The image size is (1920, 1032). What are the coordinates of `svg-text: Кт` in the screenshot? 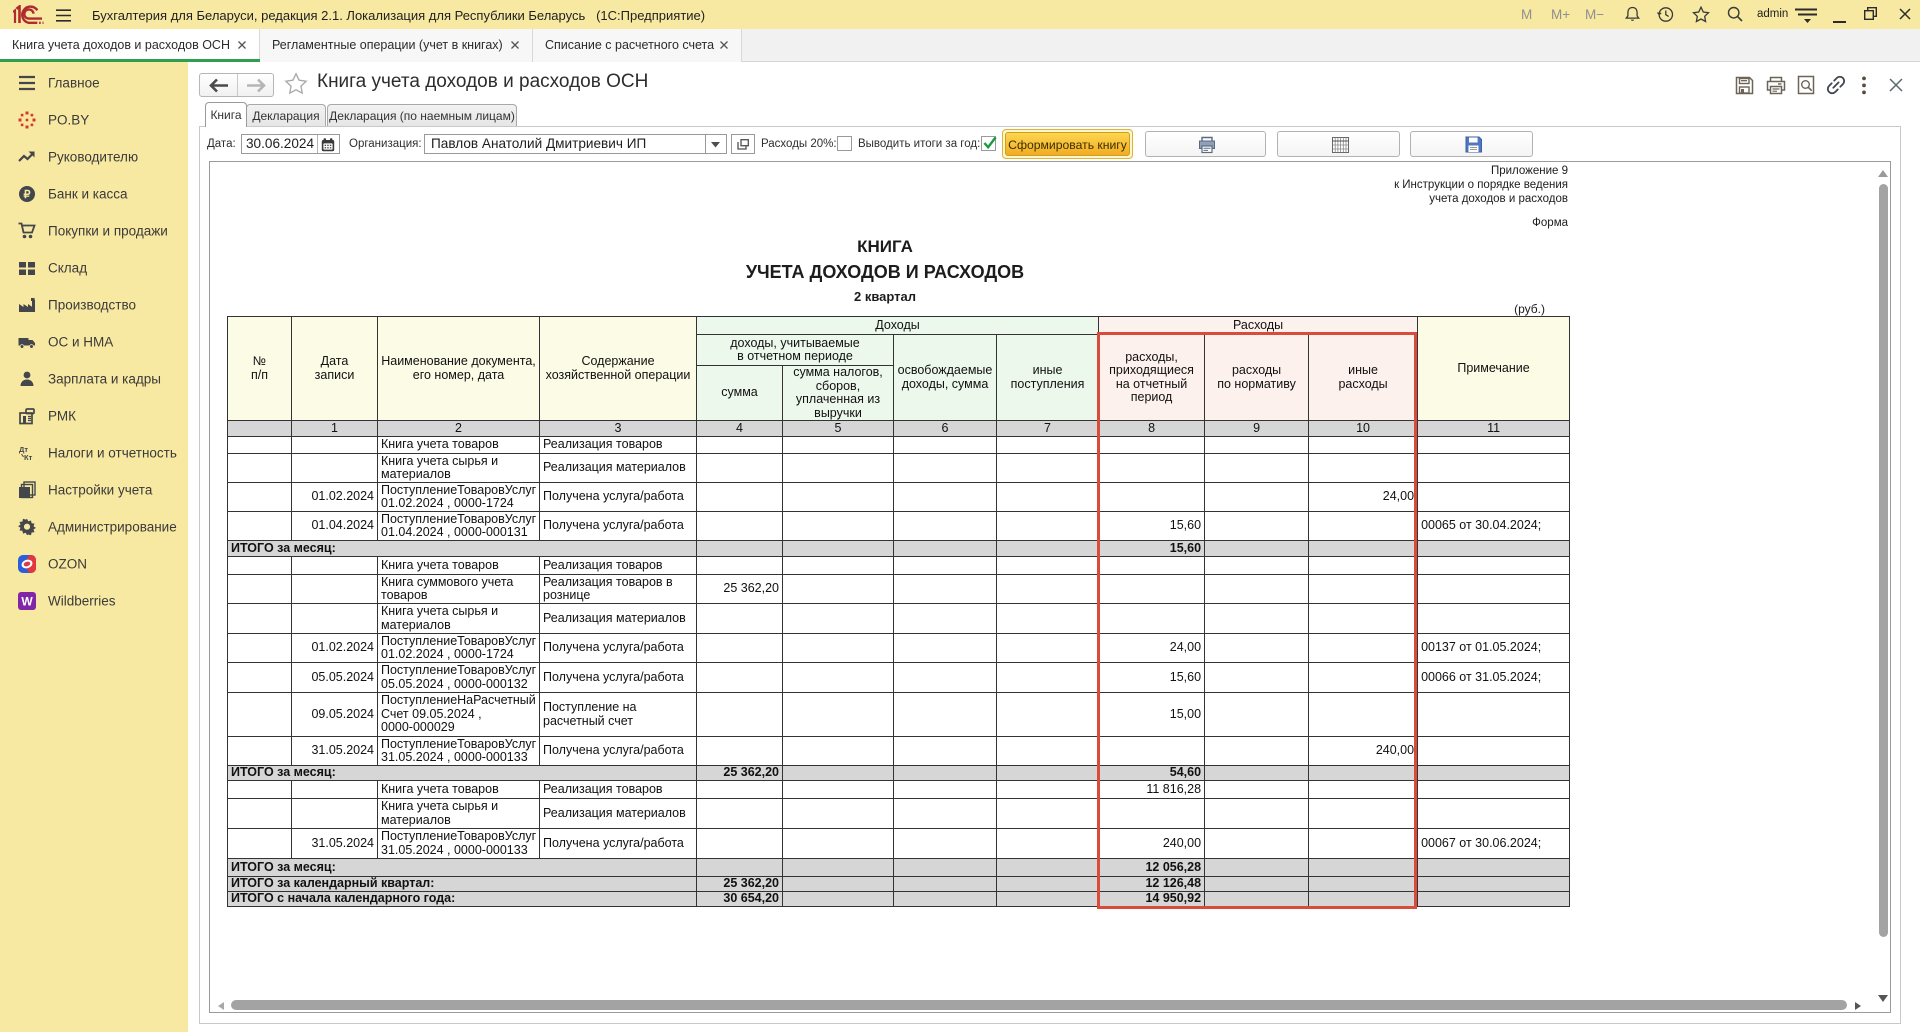 It's located at (28, 457).